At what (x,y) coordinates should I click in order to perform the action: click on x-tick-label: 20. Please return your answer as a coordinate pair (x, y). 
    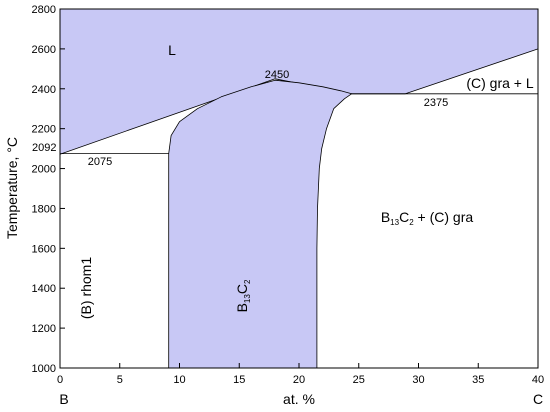
    Looking at the image, I should click on (299, 380).